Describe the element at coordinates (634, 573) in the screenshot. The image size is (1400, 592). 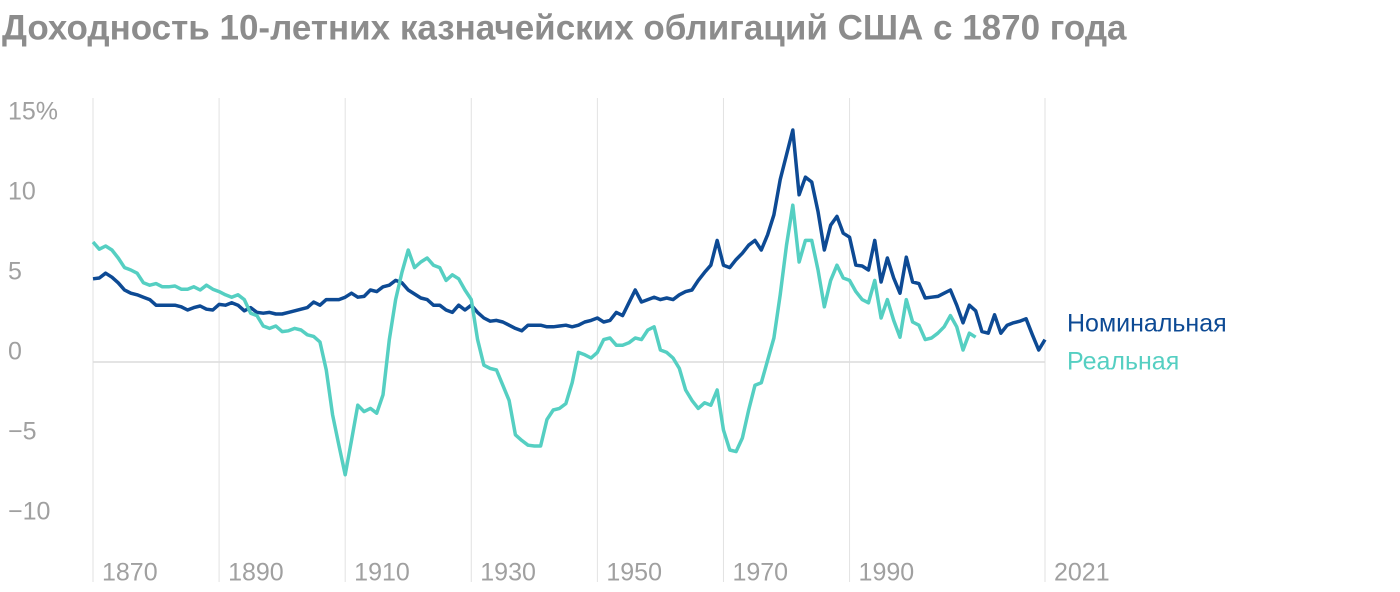
I see `x-tick-label: 1950` at that location.